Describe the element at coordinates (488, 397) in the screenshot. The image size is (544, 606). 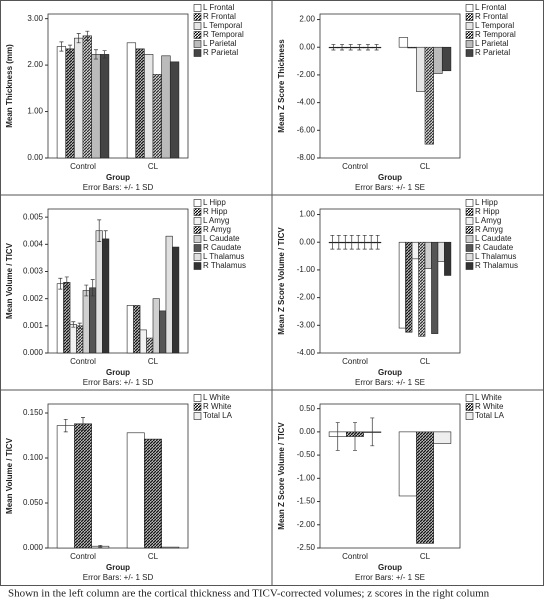
I see `legend-label: L White` at that location.